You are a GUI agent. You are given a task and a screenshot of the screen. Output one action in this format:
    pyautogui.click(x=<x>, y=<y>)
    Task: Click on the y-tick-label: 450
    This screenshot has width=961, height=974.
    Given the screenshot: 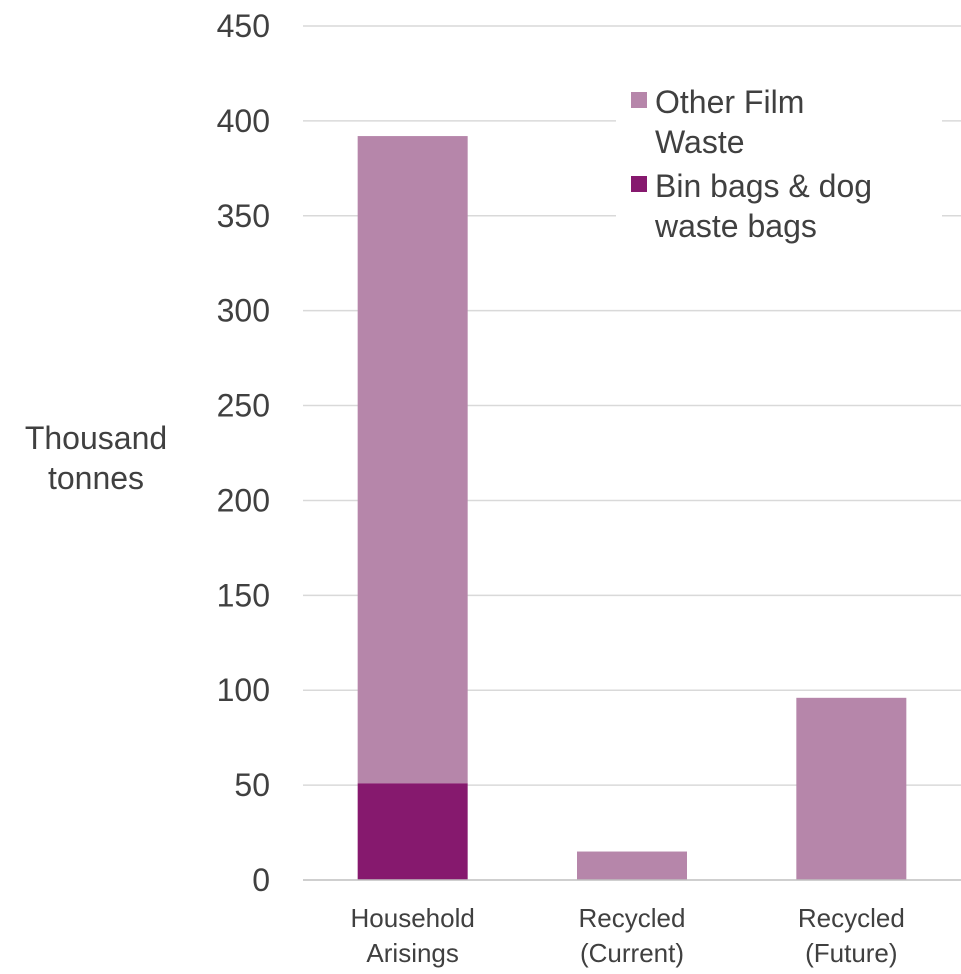 What is the action you would take?
    pyautogui.click(x=243, y=26)
    